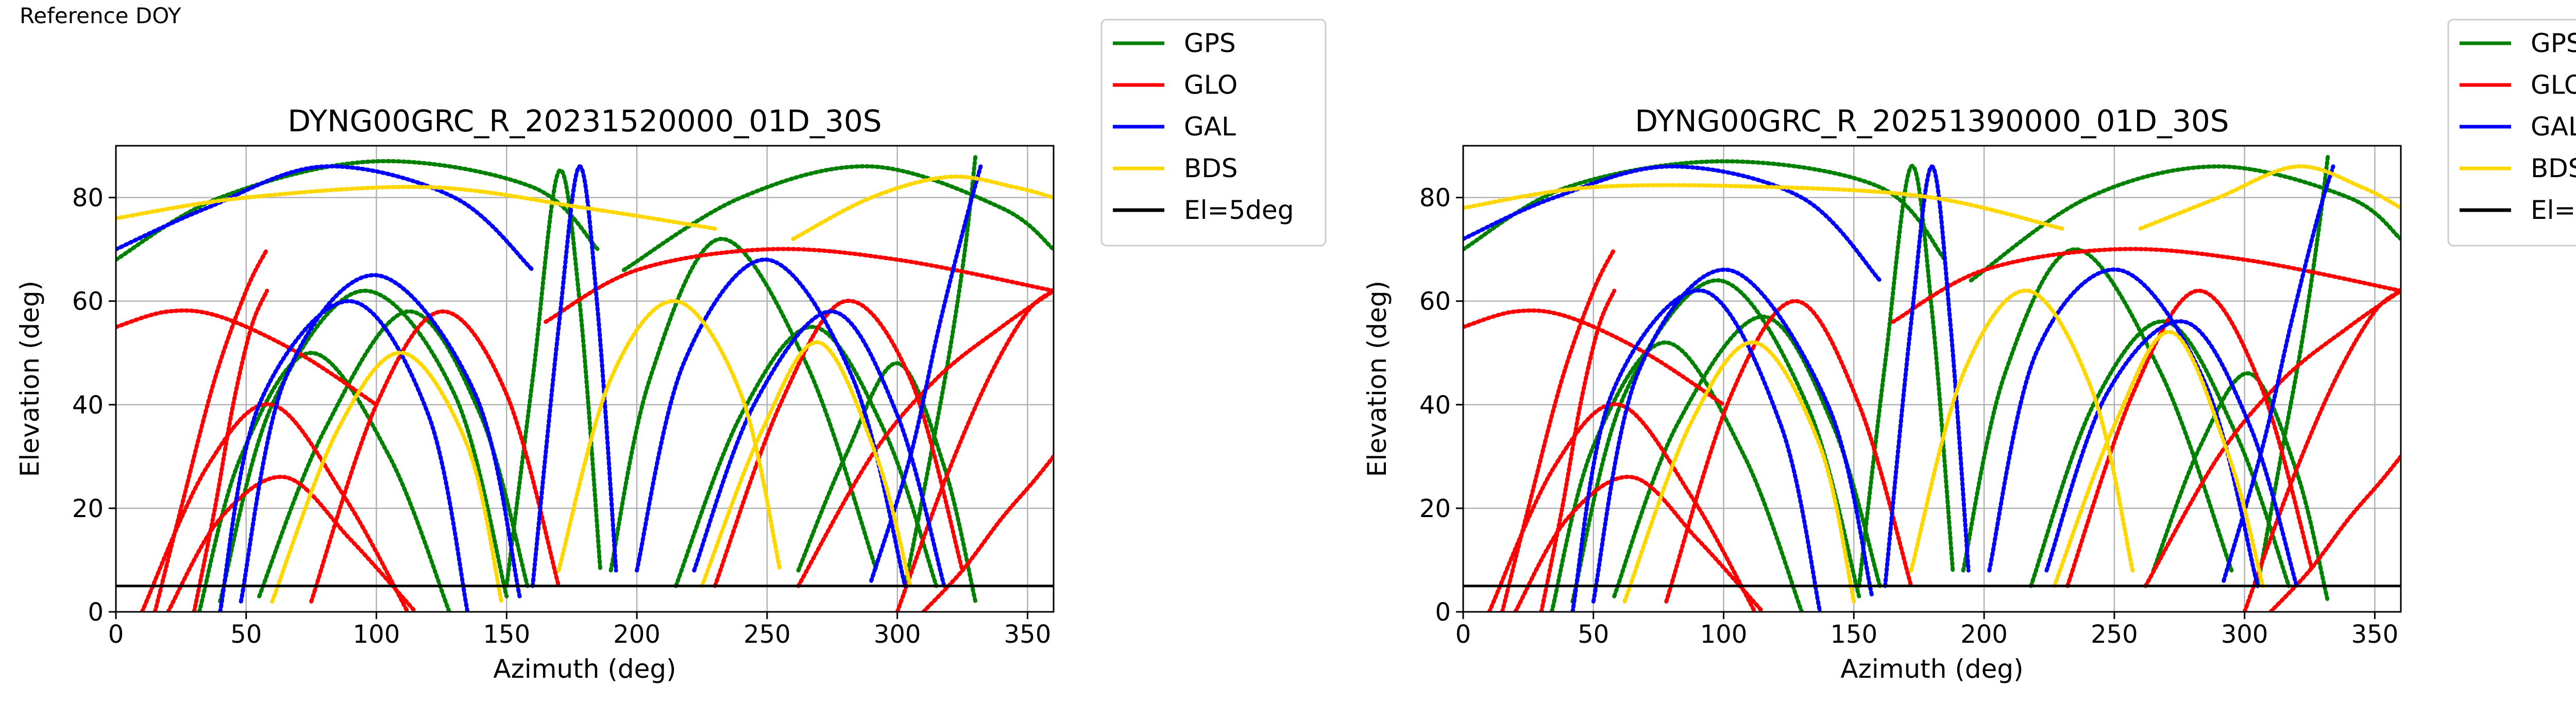 The width and height of the screenshot is (2576, 720). Describe the element at coordinates (584, 121) in the screenshot. I see `chart-title: DYNG00GRC_R_20231520000_01D_30S` at that location.